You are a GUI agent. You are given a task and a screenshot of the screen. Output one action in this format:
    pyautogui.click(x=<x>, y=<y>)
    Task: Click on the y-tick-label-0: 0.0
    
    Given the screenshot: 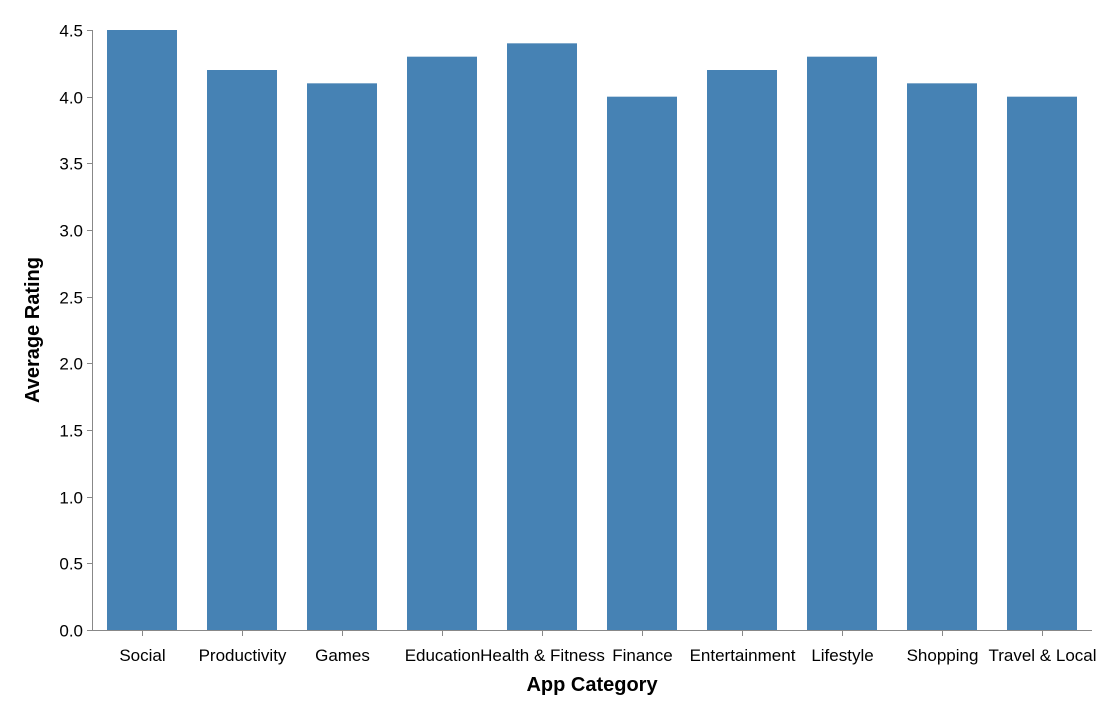 What is the action you would take?
    pyautogui.click(x=71, y=630)
    